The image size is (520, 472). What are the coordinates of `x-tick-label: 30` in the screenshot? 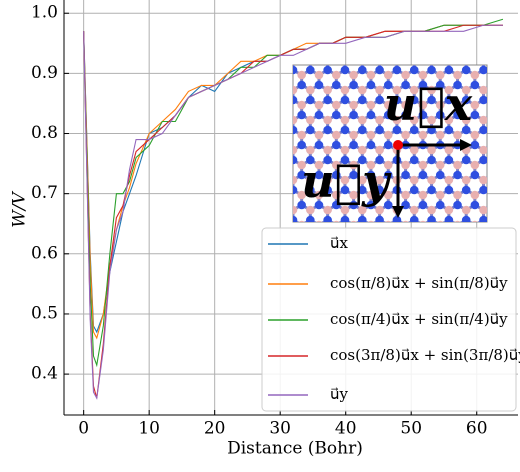 It's located at (280, 429).